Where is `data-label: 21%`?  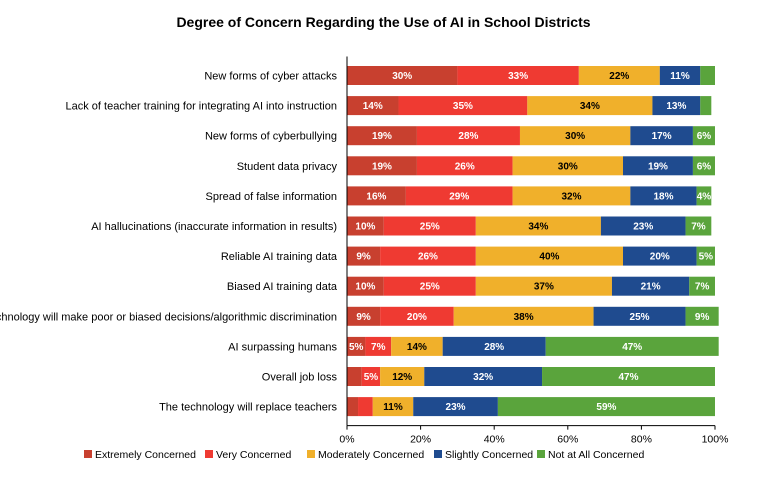 data-label: 21% is located at coordinates (651, 287).